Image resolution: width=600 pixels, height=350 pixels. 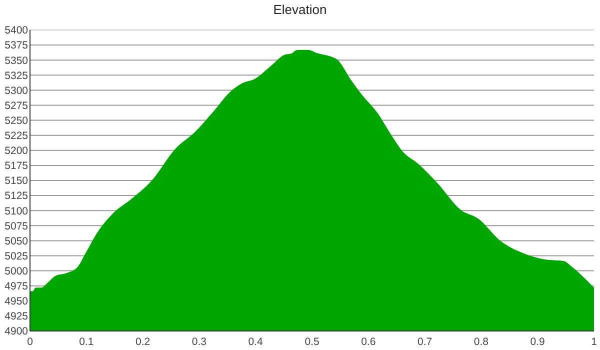 What do you see at coordinates (16, 196) in the screenshot?
I see `y-tick-label: 5125` at bounding box center [16, 196].